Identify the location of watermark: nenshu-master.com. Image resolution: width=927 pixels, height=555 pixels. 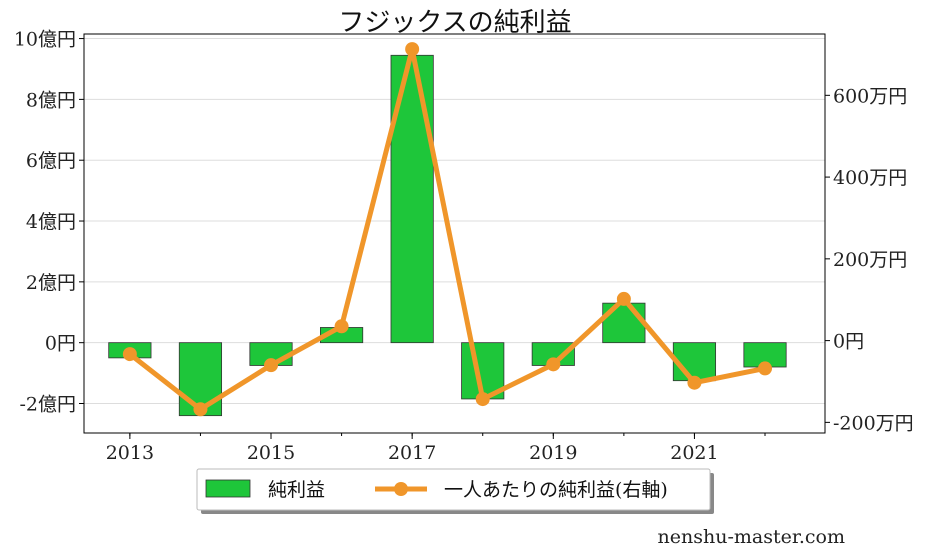
(751, 537).